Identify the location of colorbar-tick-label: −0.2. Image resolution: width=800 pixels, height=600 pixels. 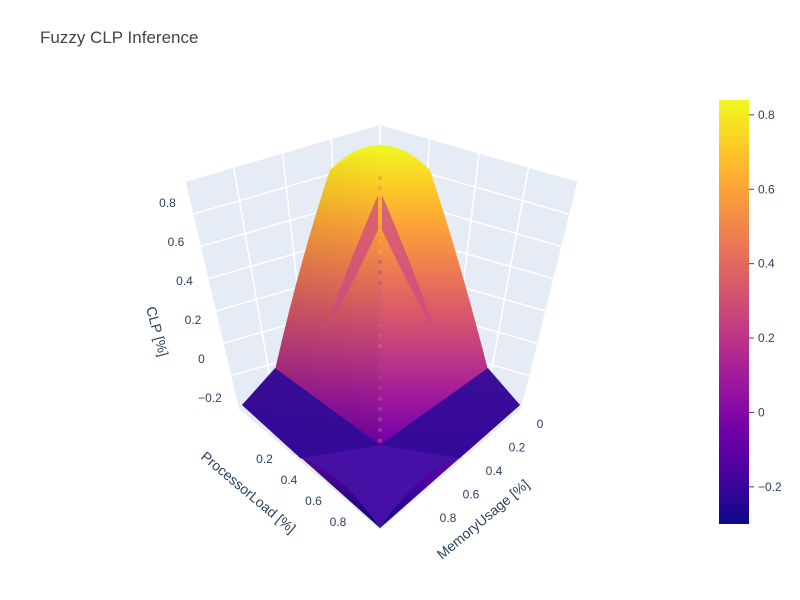
(770, 487).